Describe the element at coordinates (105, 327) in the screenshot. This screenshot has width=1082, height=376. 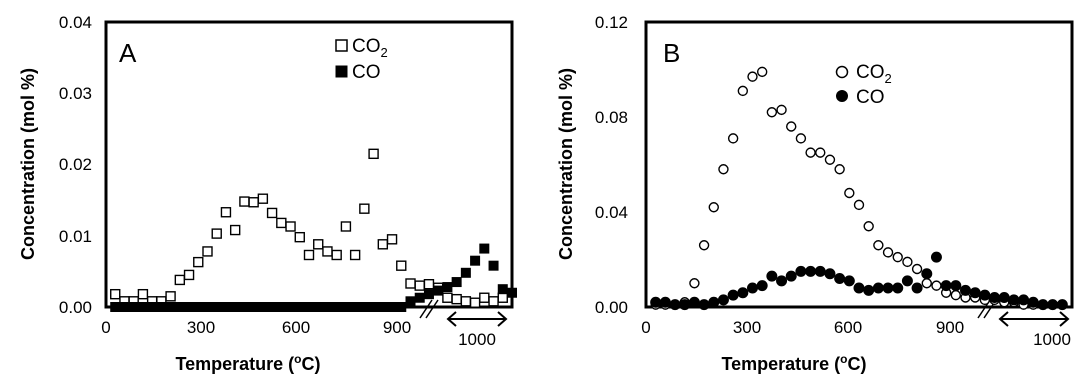
I see `x-tick-label: 0` at that location.